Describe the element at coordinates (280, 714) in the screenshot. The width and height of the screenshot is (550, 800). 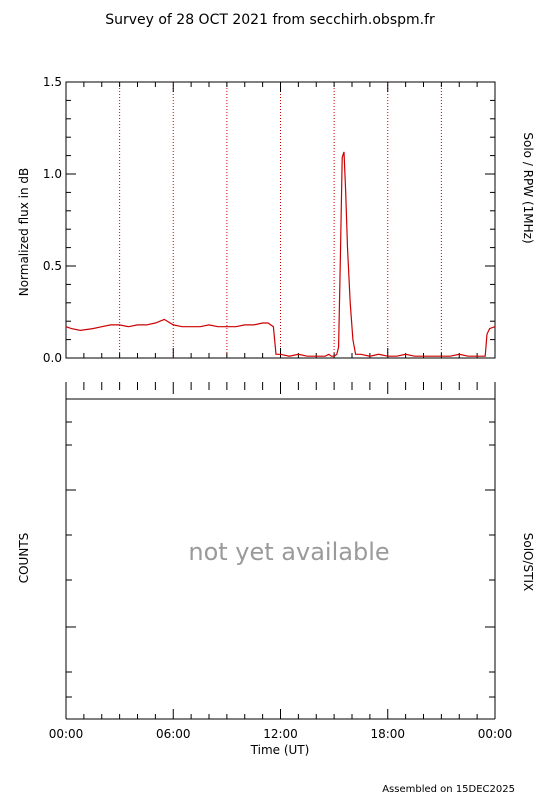
I see `stix-x-ticks` at that location.